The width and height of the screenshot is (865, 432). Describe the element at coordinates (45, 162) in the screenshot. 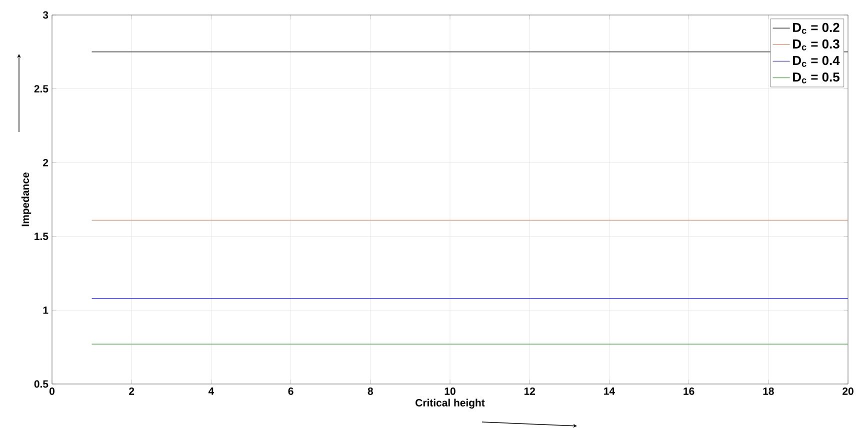

I see `y-tick-label: 2` at that location.